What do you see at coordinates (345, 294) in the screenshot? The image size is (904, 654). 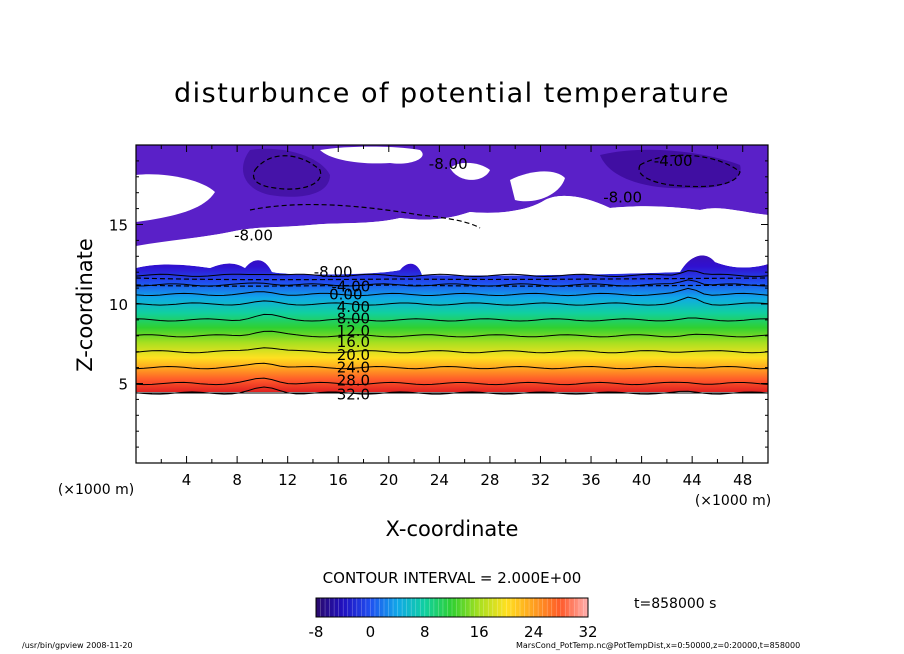 I see `contour-label: 0.00` at bounding box center [345, 294].